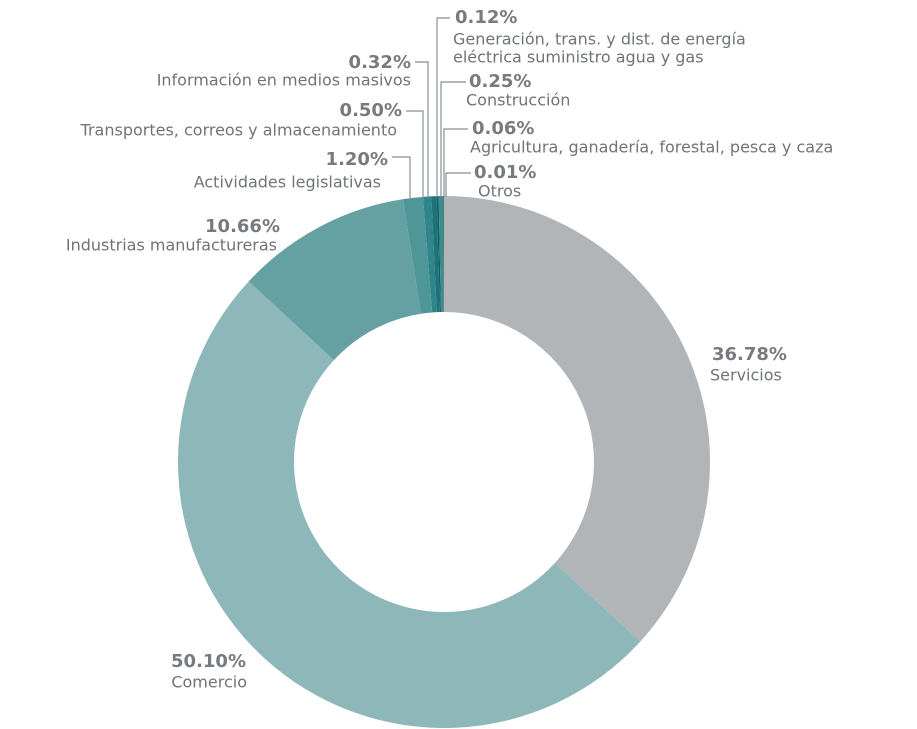  I want to click on value-label: 0.32%, so click(380, 62).